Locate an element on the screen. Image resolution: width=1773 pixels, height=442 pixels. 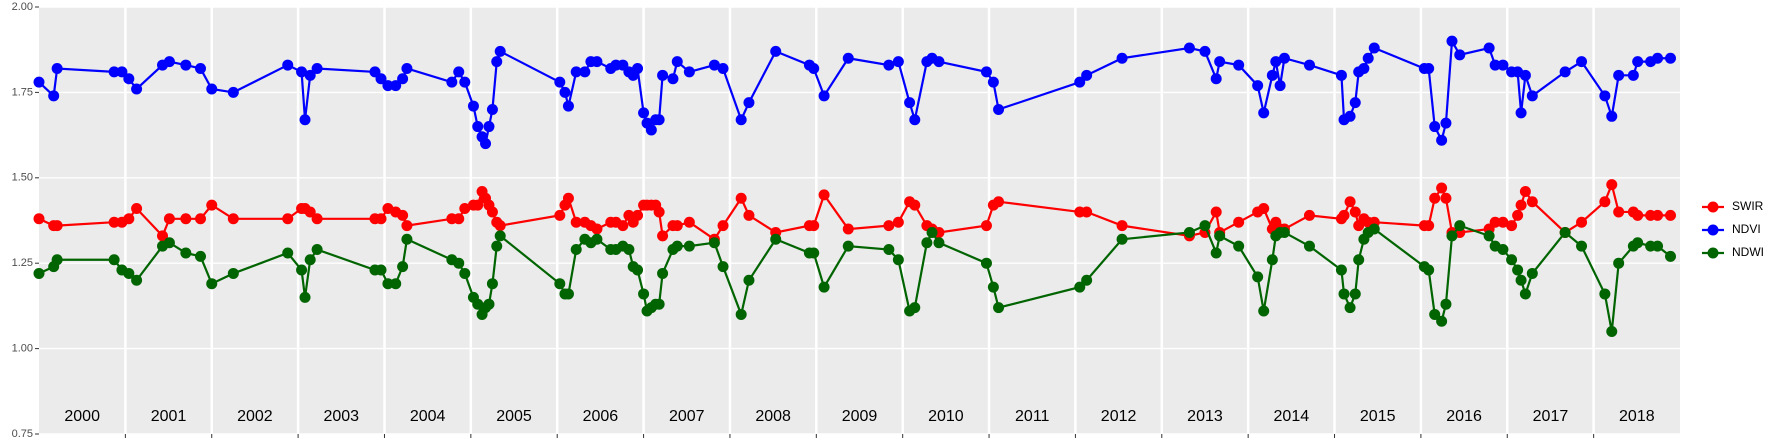
year-label: 2014 is located at coordinates (1292, 416).